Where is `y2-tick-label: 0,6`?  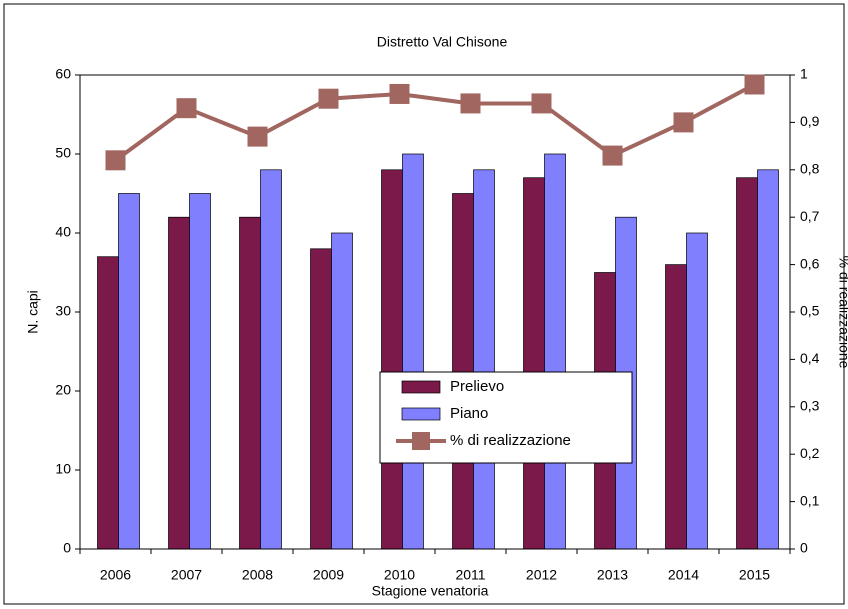
y2-tick-label: 0,6 is located at coordinates (810, 263).